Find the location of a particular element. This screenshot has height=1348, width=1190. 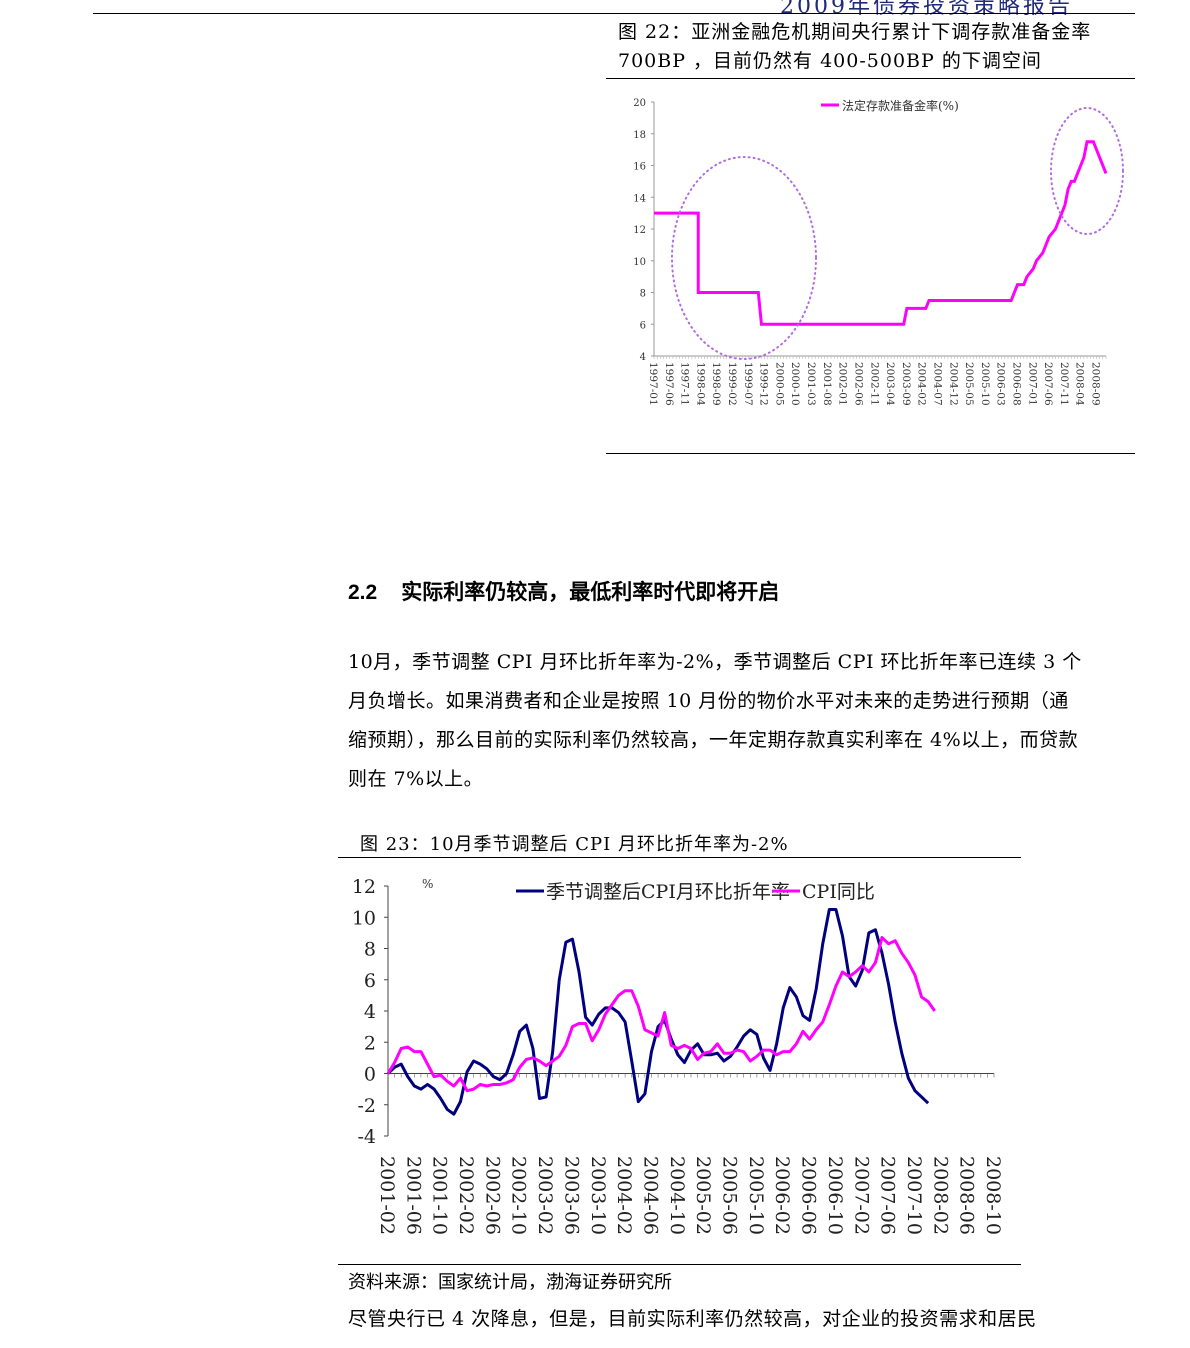

header-rule is located at coordinates (614, 13).